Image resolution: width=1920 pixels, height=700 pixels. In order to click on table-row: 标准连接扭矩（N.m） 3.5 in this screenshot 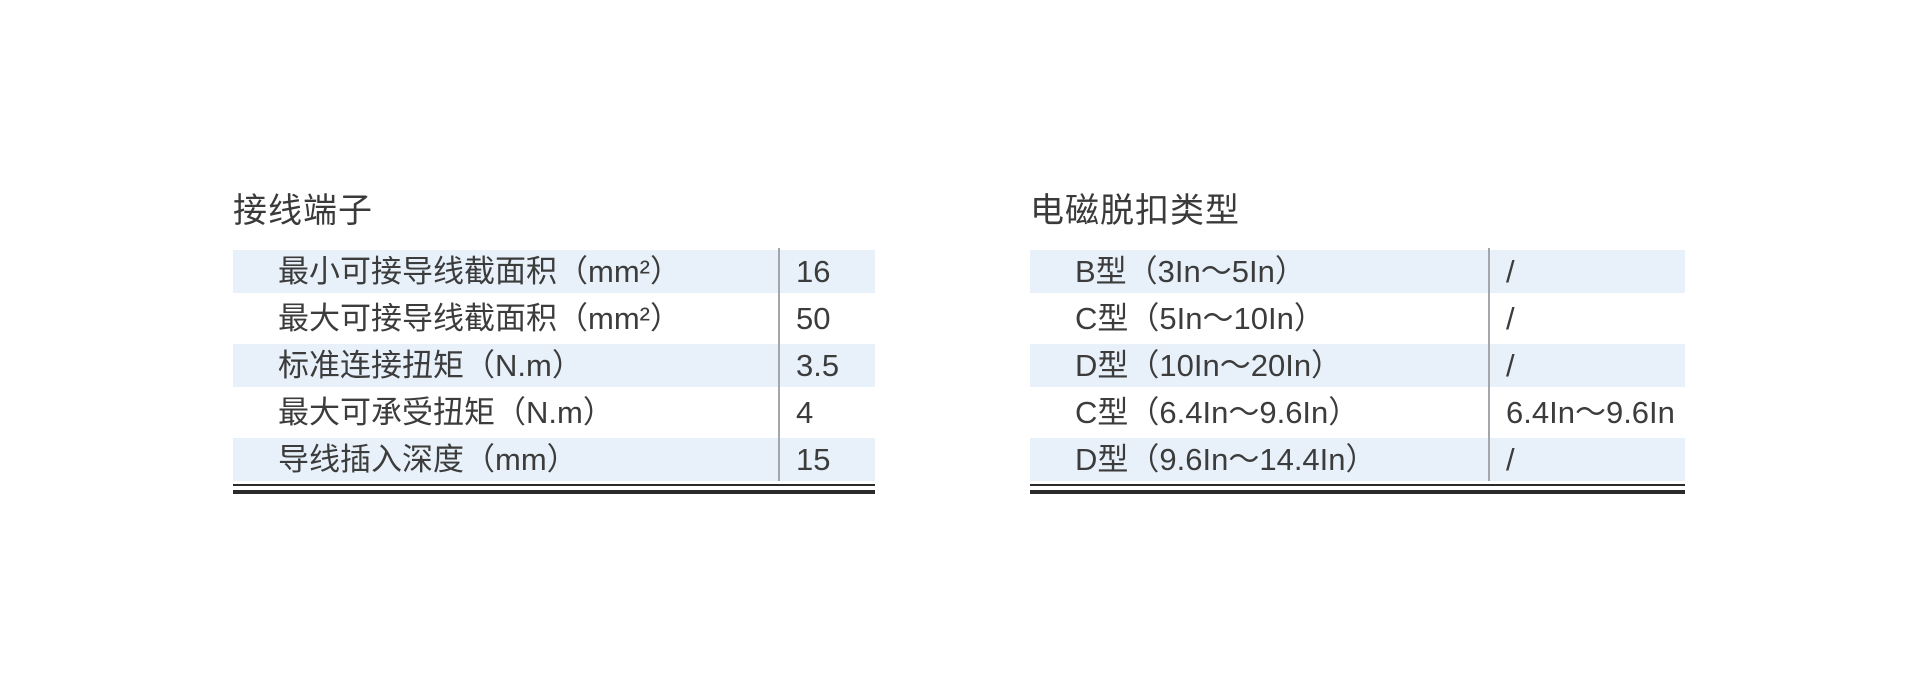, I will do `click(554, 365)`.